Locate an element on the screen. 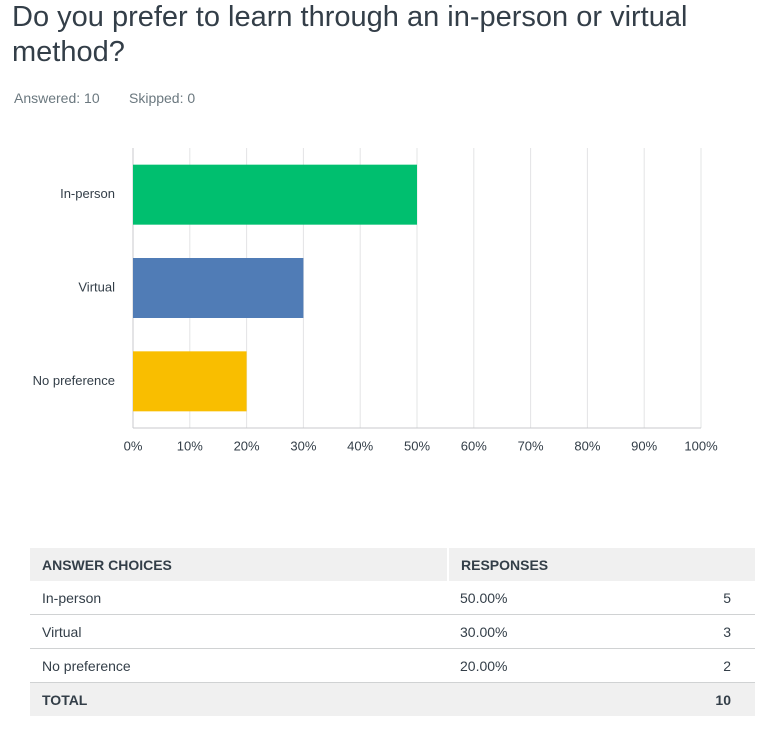  table-row: In-person 50.00% 5 is located at coordinates (392, 598).